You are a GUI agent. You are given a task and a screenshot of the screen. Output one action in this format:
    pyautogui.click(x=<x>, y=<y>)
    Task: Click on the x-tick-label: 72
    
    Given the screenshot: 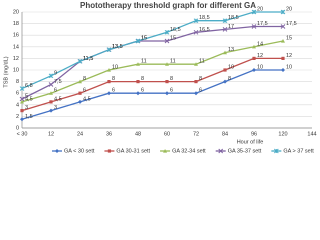 What is the action you would take?
    pyautogui.click(x=196, y=134)
    